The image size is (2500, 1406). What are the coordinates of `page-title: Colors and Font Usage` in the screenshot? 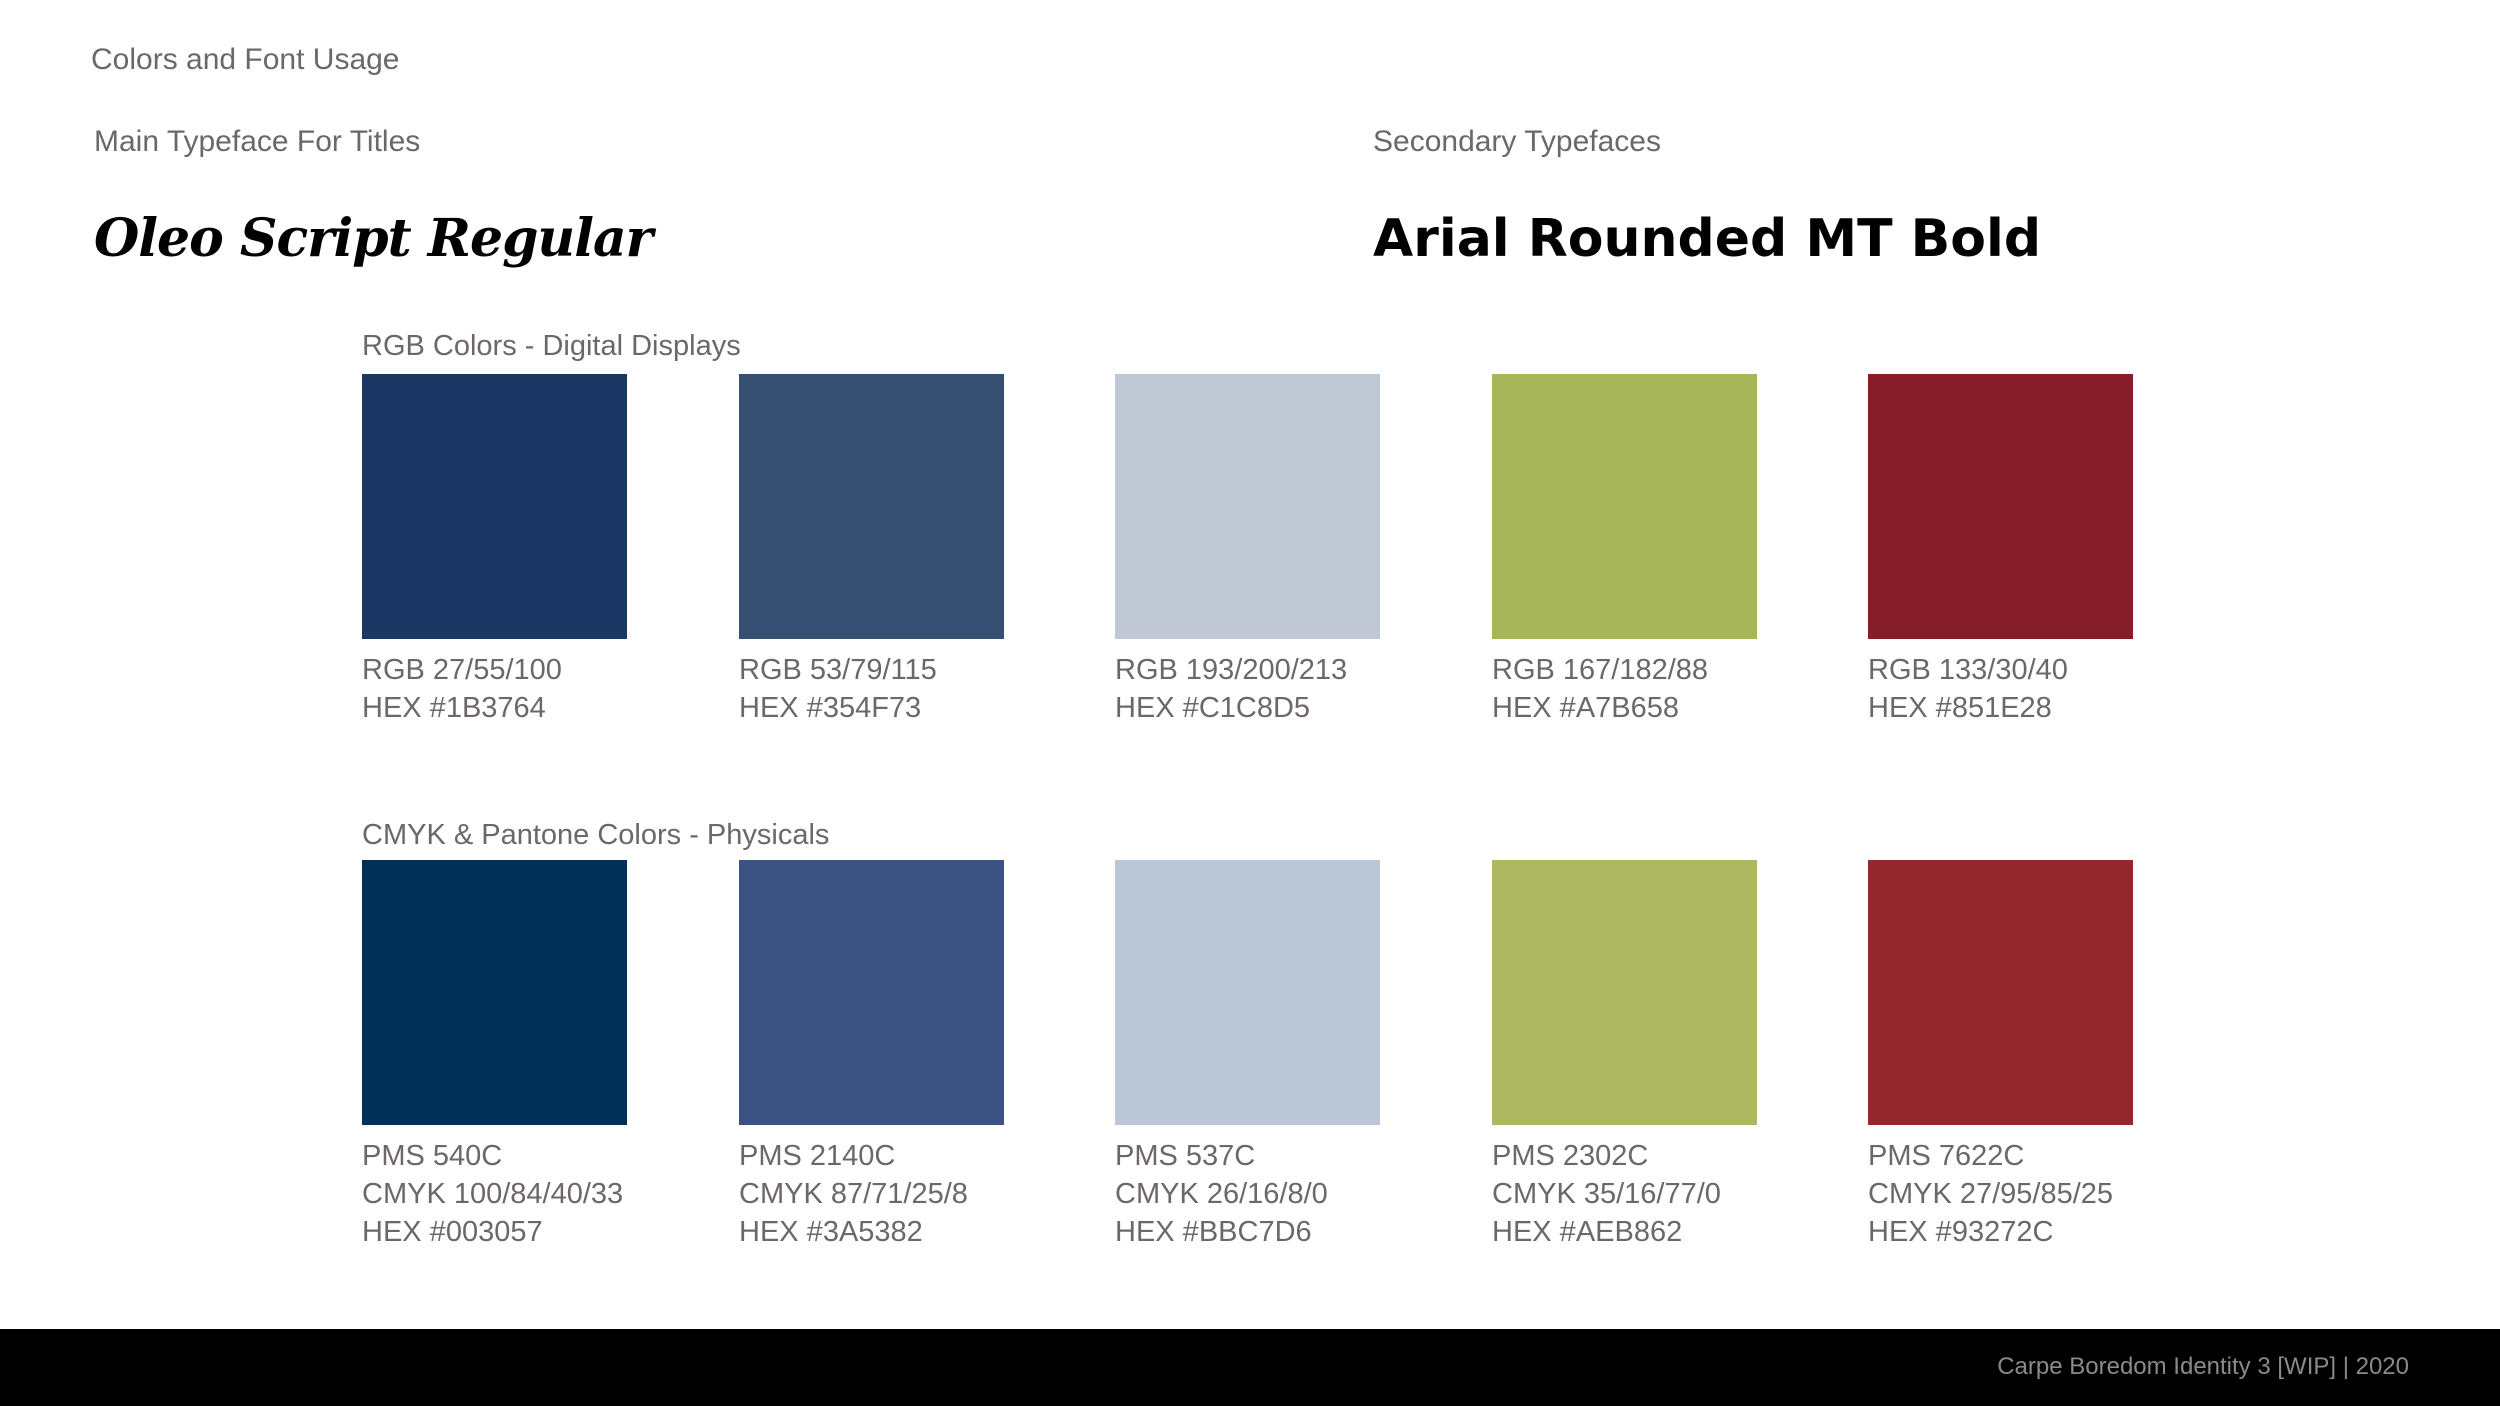 It's located at (245, 59).